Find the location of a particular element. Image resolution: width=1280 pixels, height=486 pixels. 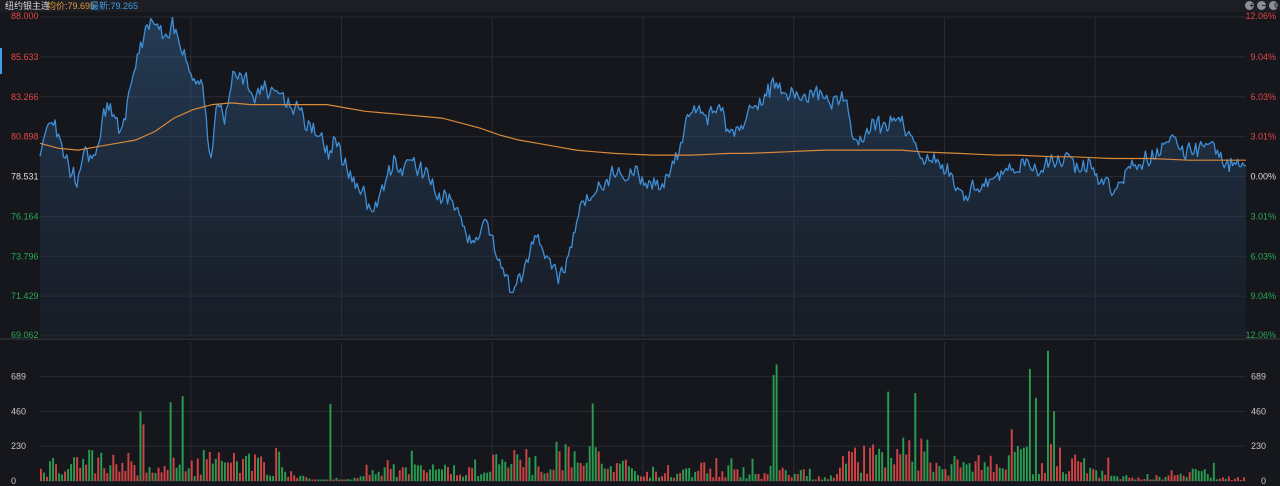

percent-tick-label: 0.00% is located at coordinates (1263, 177).